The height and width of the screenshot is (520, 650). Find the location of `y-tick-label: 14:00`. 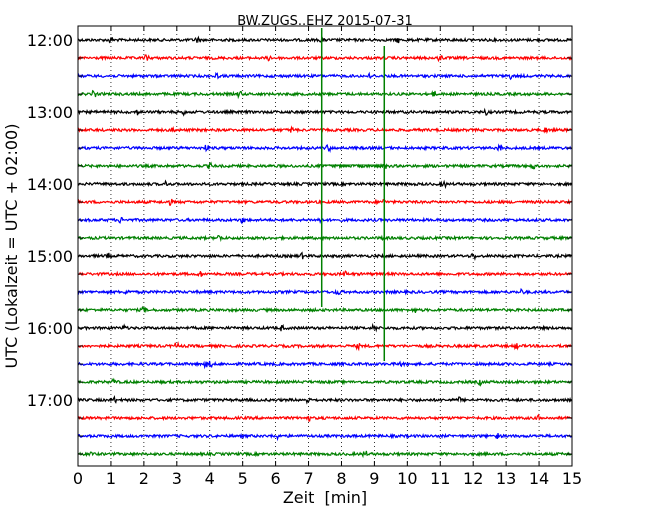

y-tick-label: 14:00 is located at coordinates (50, 184).